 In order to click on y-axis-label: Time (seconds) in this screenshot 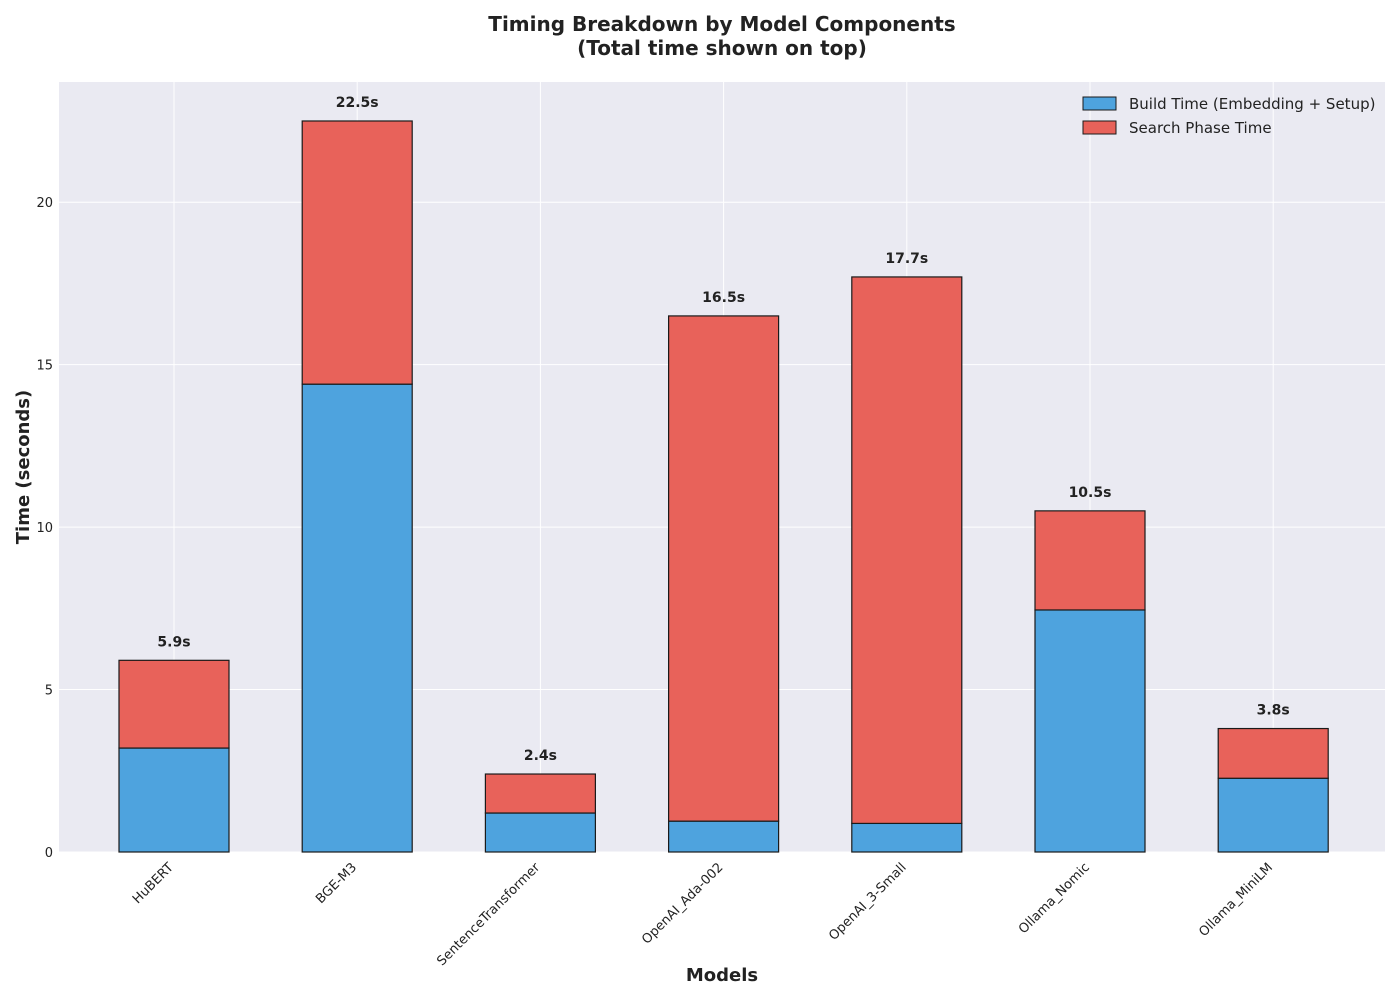, I will do `click(23, 467)`.